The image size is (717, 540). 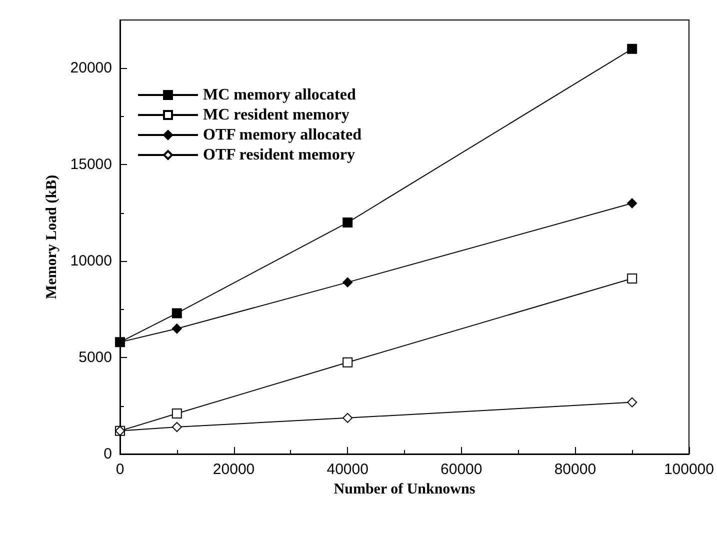 What do you see at coordinates (575, 469) in the screenshot?
I see `x-tick-label: 80000` at bounding box center [575, 469].